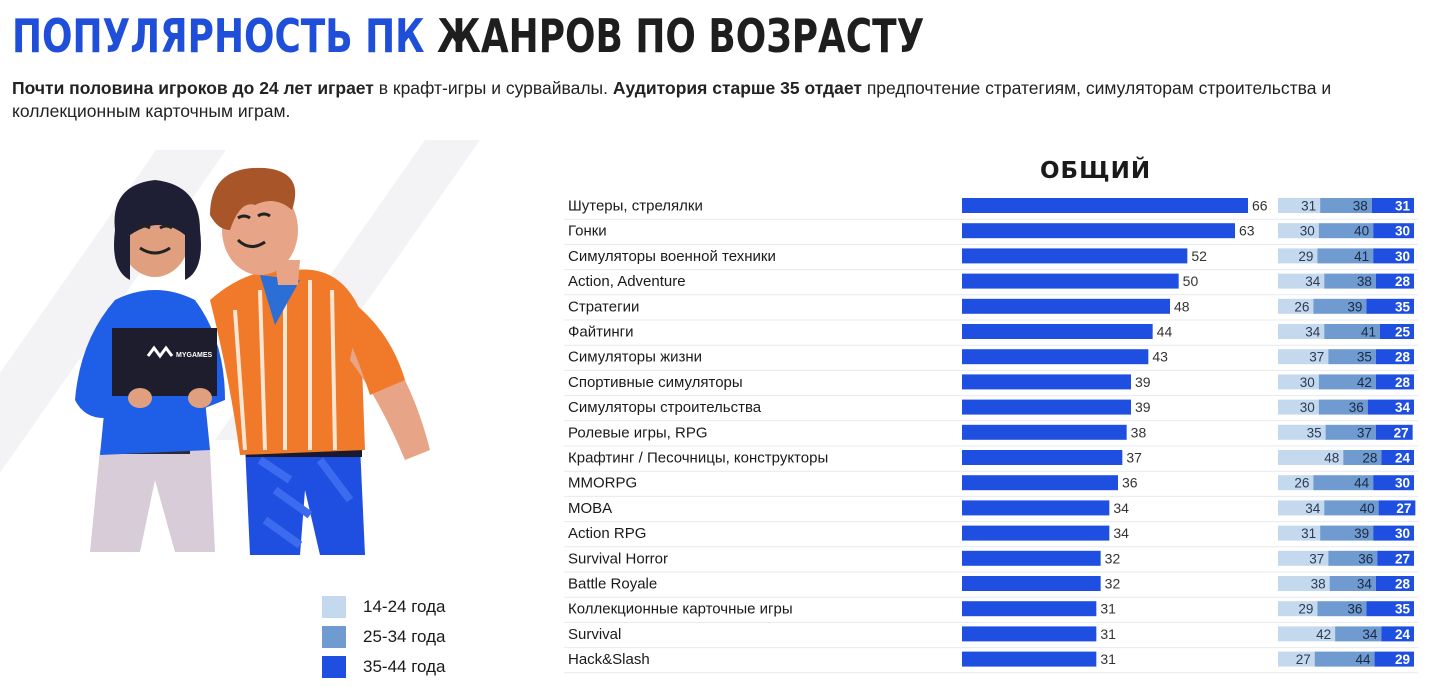 Image resolution: width=1436 pixels, height=686 pixels. Describe the element at coordinates (1191, 281) in the screenshot. I see `total-value-label: 50` at that location.